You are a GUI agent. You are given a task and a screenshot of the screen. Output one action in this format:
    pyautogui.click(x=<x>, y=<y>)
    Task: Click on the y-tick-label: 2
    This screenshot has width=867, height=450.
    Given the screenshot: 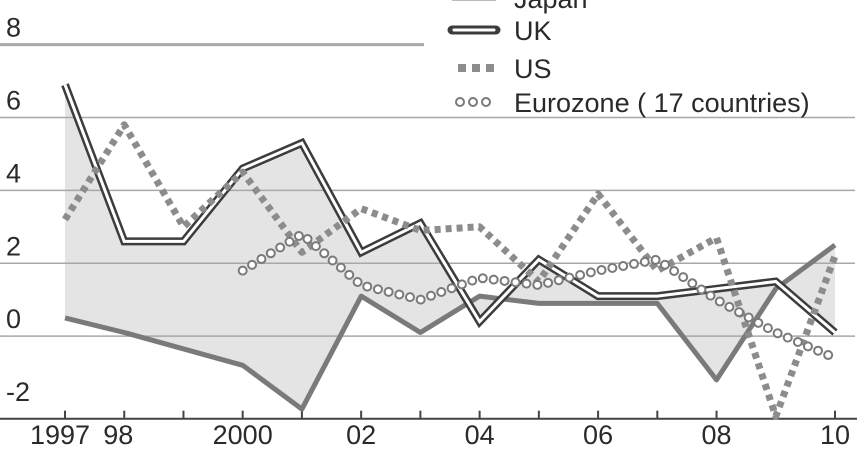 What is the action you would take?
    pyautogui.click(x=13, y=246)
    